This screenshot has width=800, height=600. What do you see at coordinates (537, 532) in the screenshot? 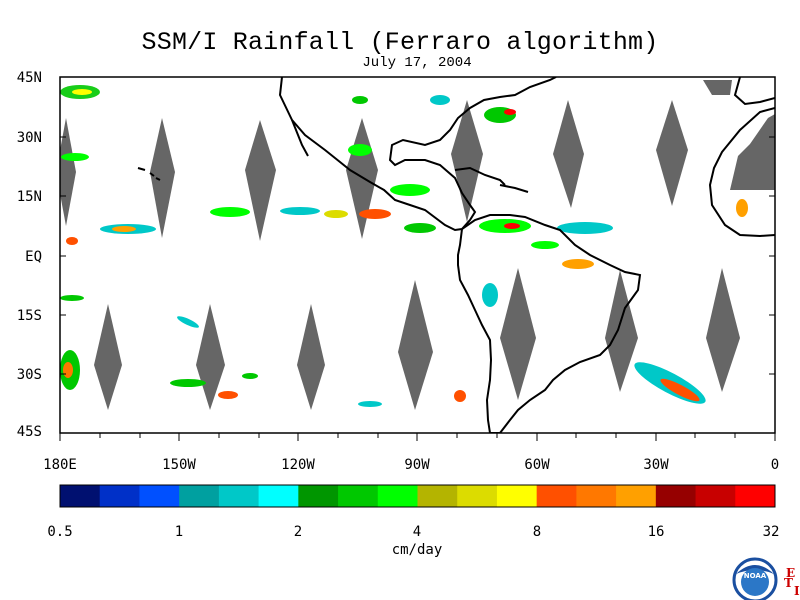
I see `colorbar-label-8: 8` at bounding box center [537, 532].